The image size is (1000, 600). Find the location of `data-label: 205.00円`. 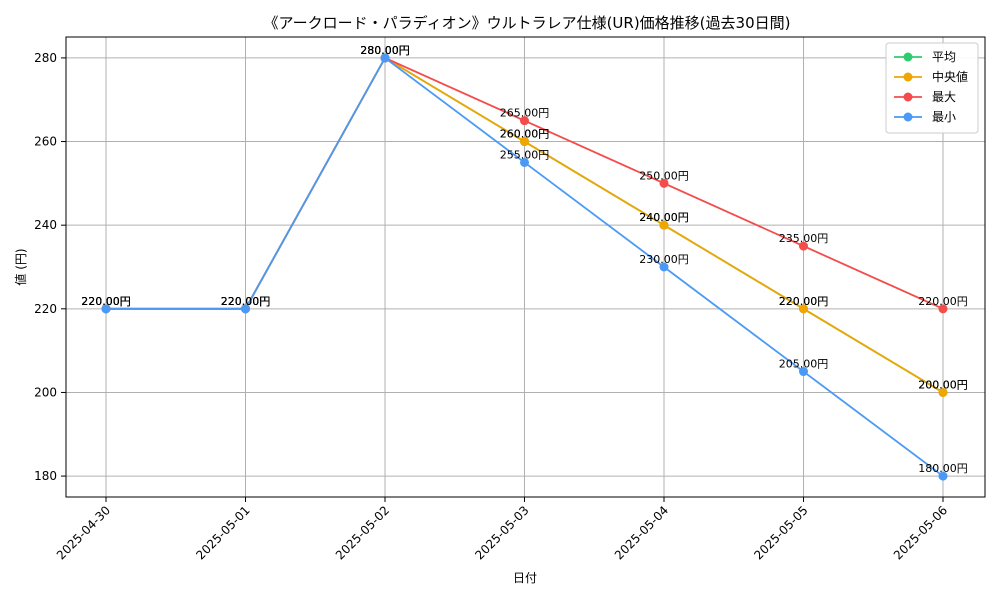

data-label: 205.00円 is located at coordinates (804, 364).